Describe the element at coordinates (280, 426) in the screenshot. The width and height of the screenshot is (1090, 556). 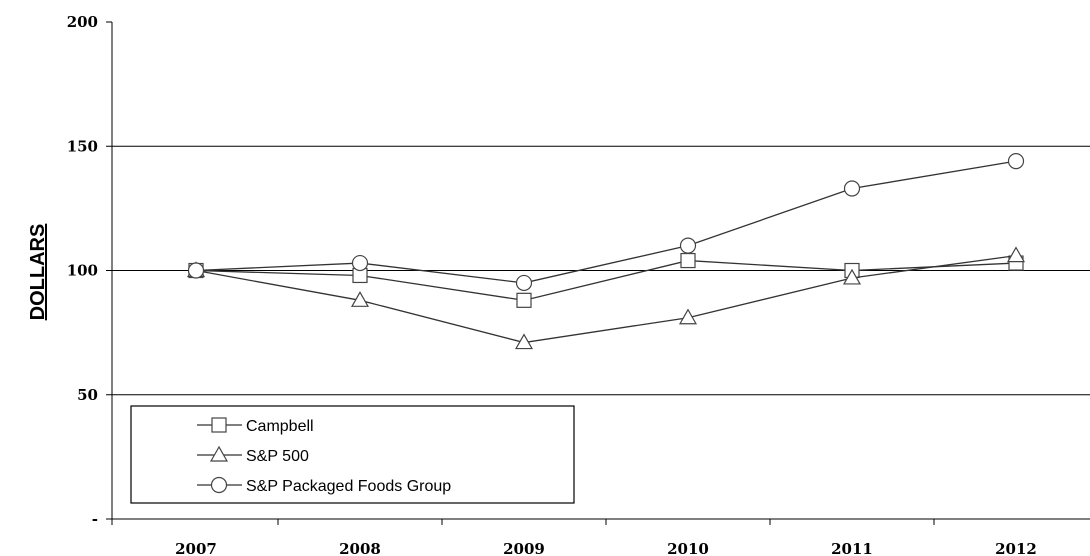
I see `legend-label: Campbell` at that location.